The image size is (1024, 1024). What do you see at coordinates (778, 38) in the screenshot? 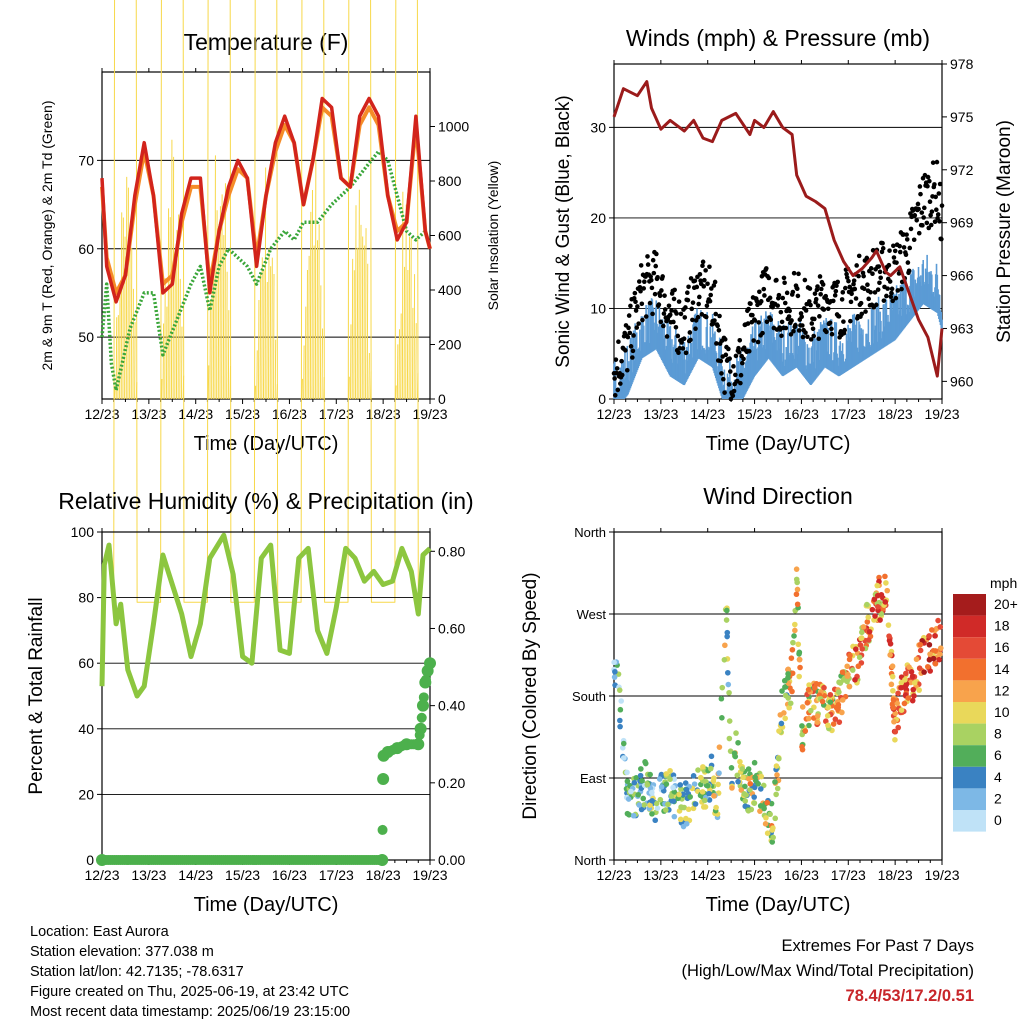
I see `chart-title: Winds (mph) & Pressure (mb)` at bounding box center [778, 38].